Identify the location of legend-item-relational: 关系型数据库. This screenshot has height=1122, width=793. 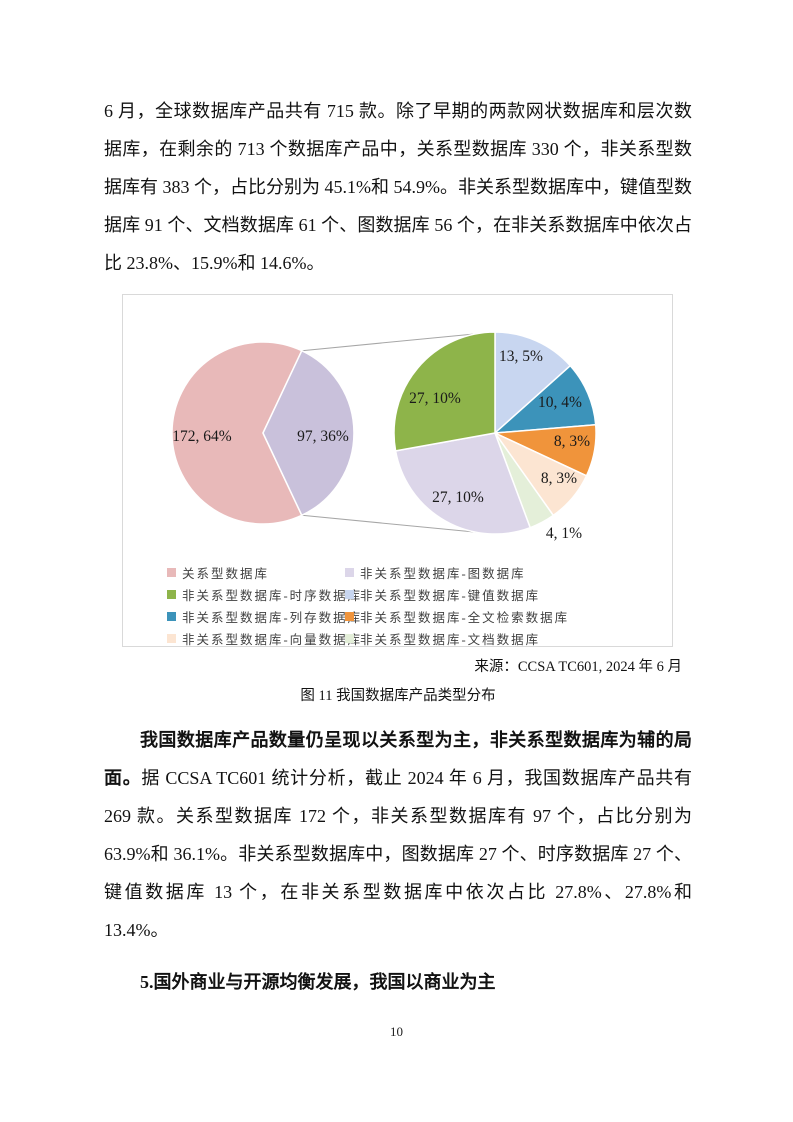
(256, 572).